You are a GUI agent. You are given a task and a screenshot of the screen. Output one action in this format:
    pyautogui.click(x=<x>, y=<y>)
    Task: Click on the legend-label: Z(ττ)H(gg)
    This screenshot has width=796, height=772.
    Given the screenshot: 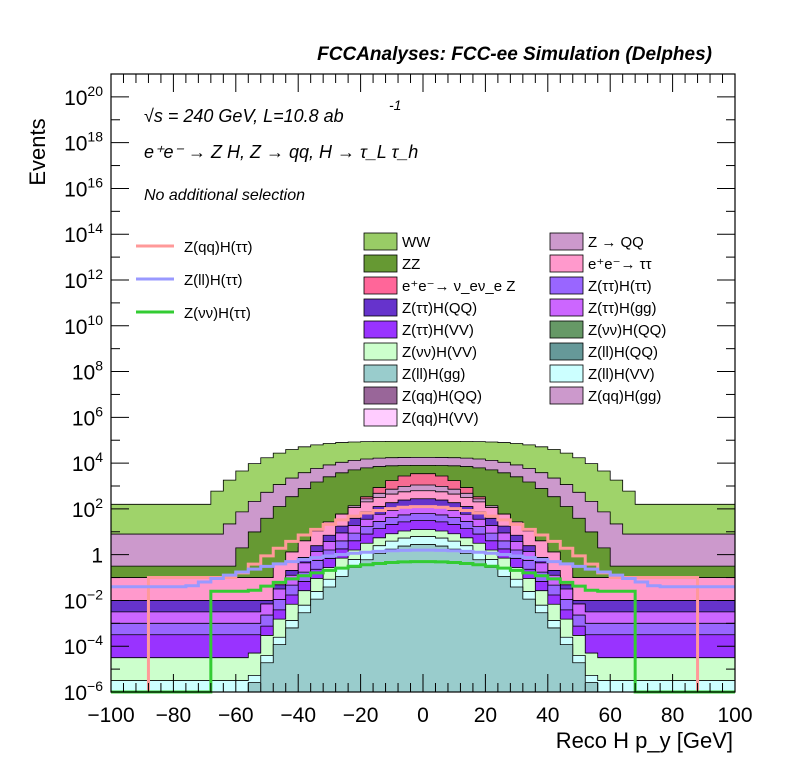 What is the action you would take?
    pyautogui.click(x=622, y=308)
    